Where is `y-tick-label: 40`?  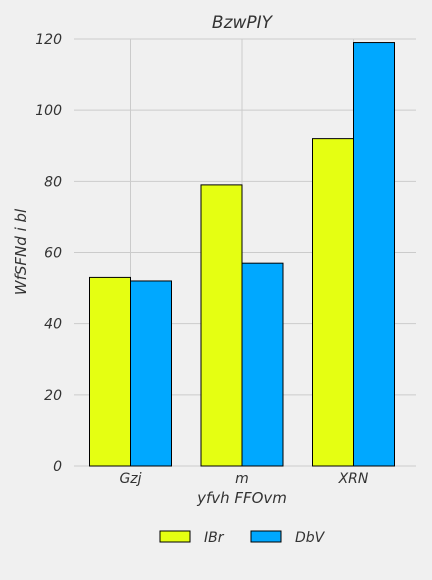 y-tick-label: 40 is located at coordinates (53, 325).